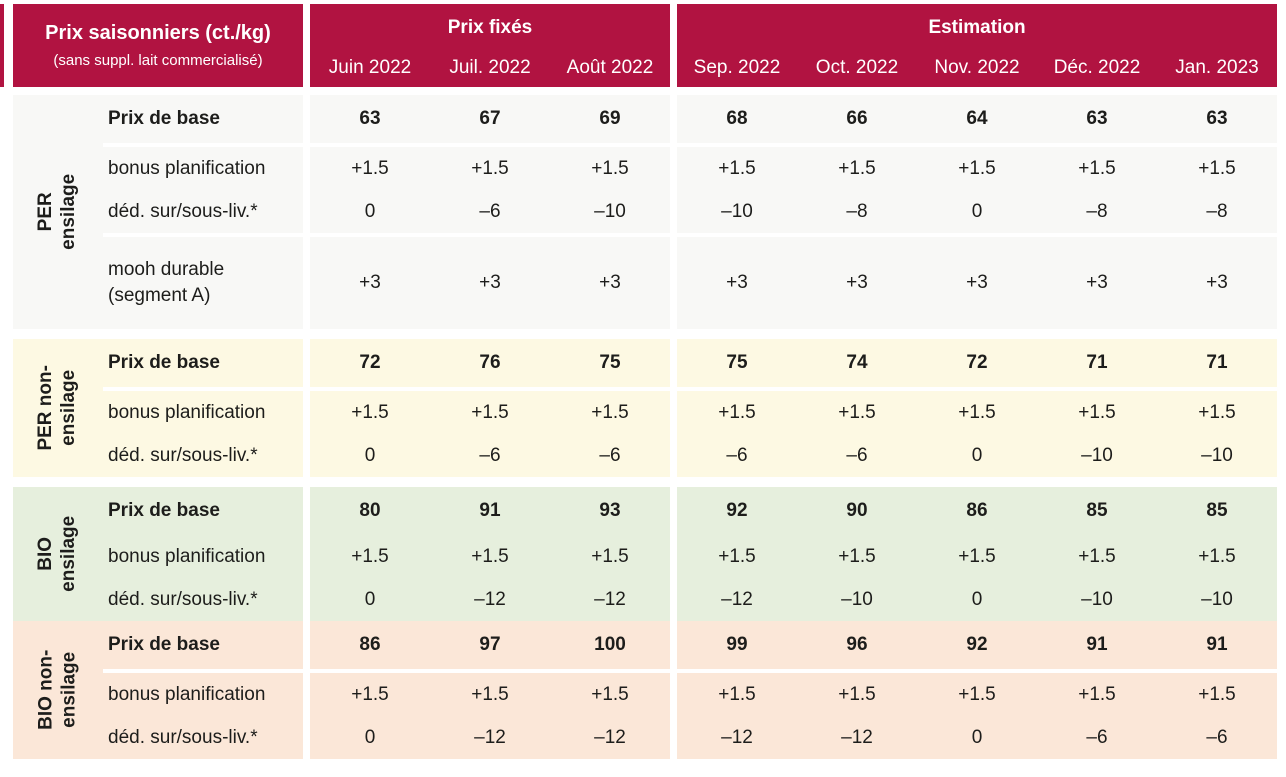 Image resolution: width=1286 pixels, height=777 pixels. What do you see at coordinates (490, 644) in the screenshot?
I see `cell-value: 97` at bounding box center [490, 644].